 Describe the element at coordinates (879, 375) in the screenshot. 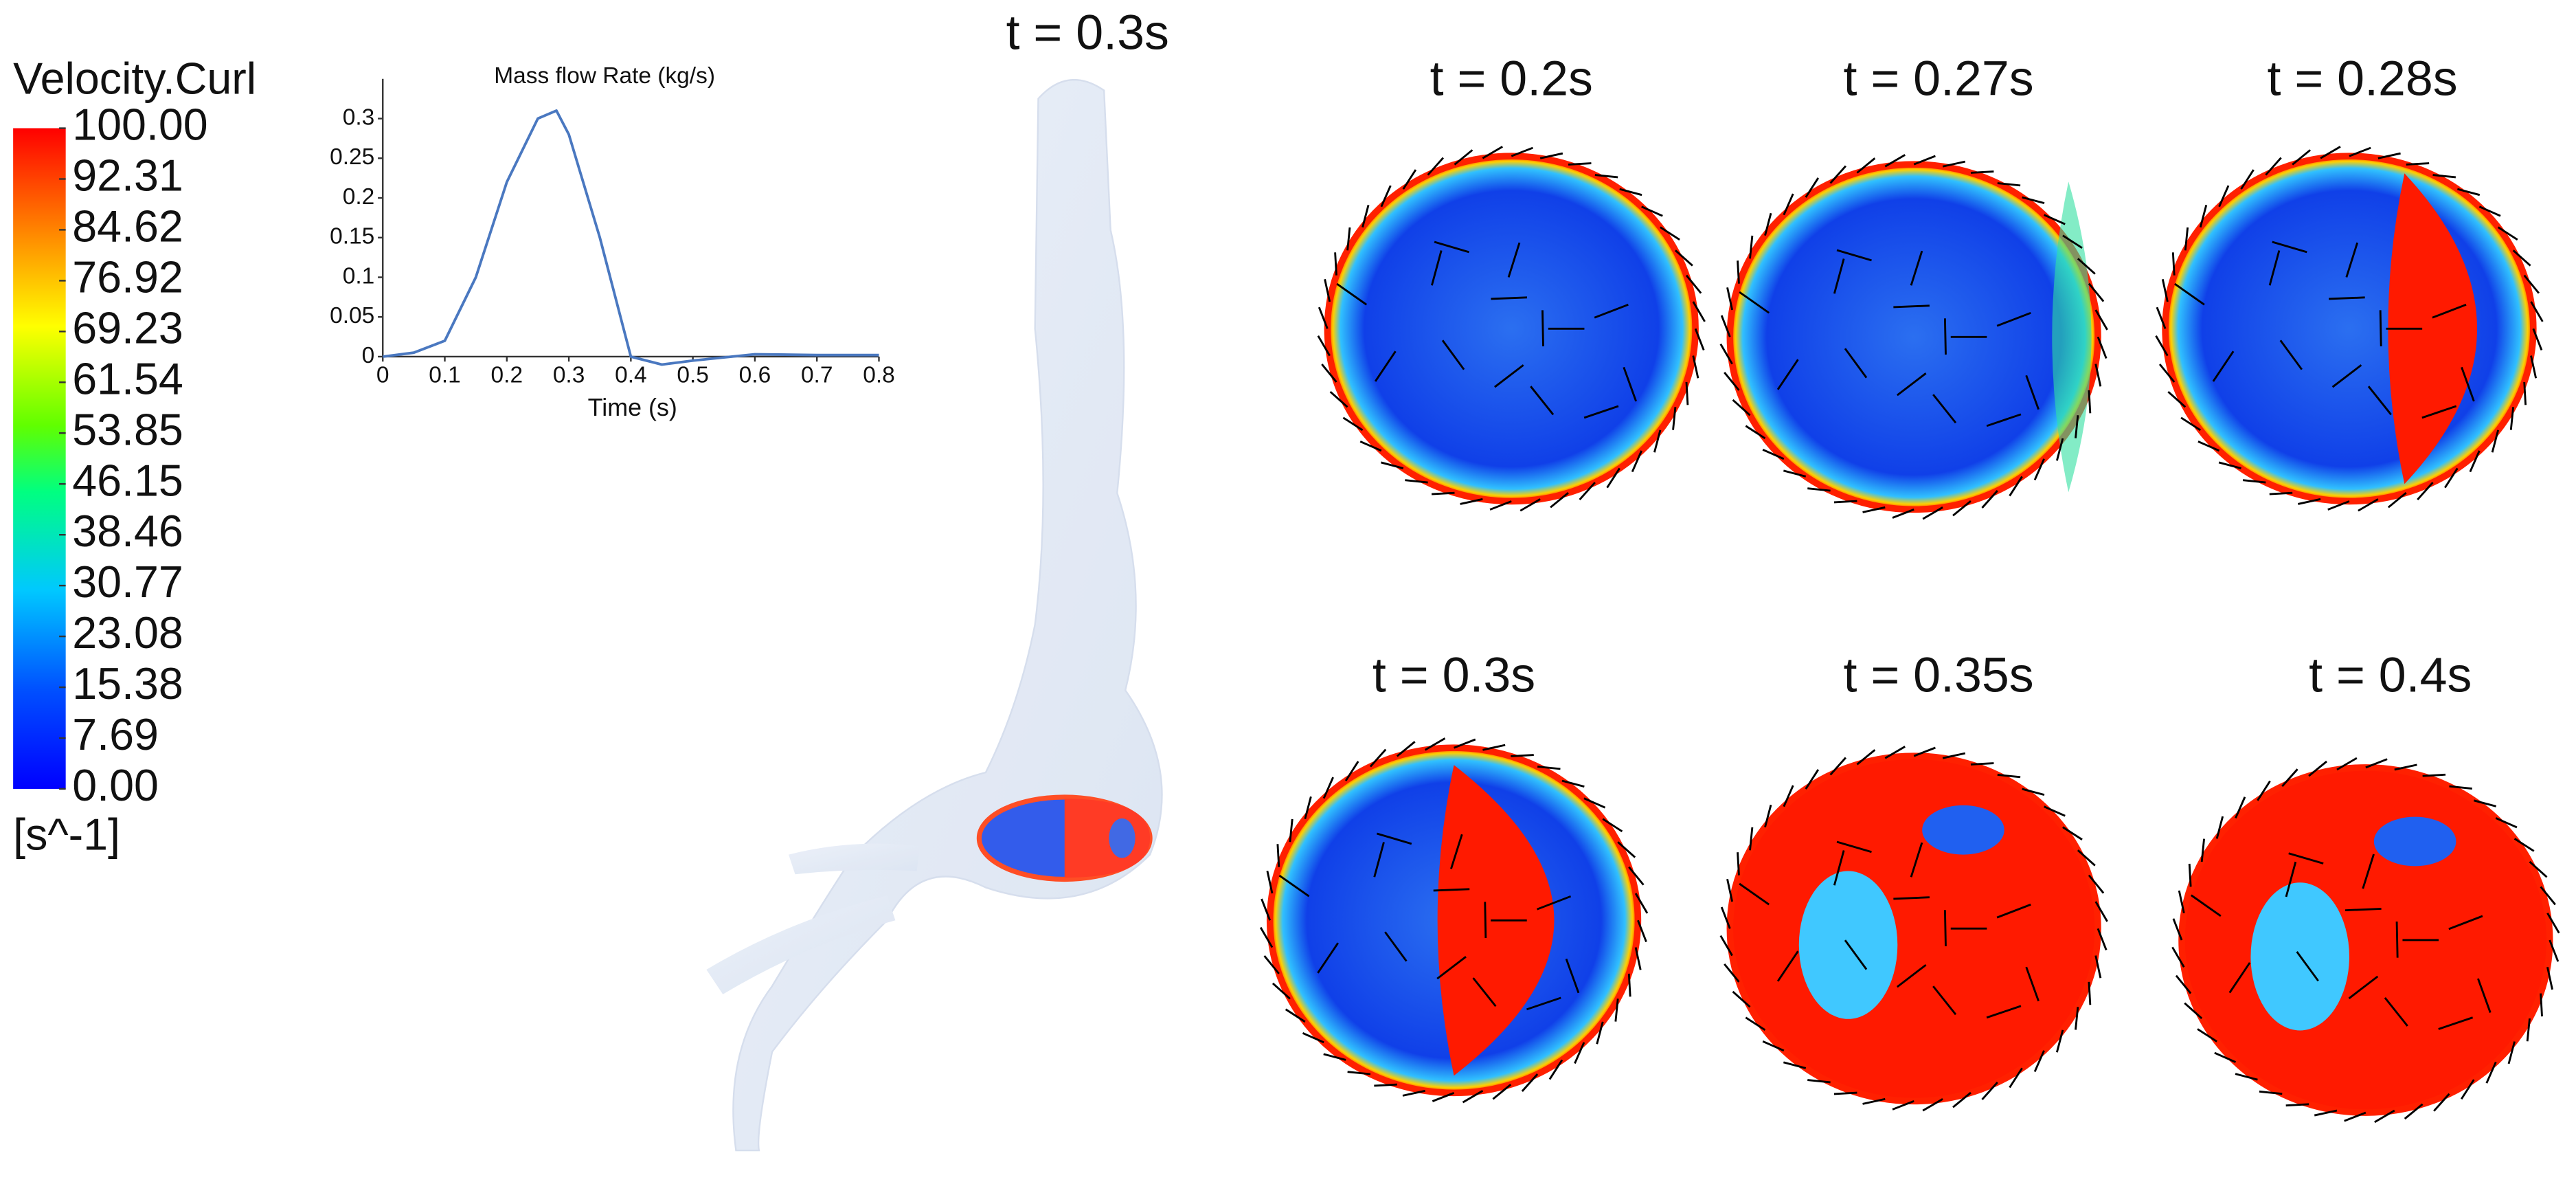

I see `x-tick-label: 0.8` at that location.